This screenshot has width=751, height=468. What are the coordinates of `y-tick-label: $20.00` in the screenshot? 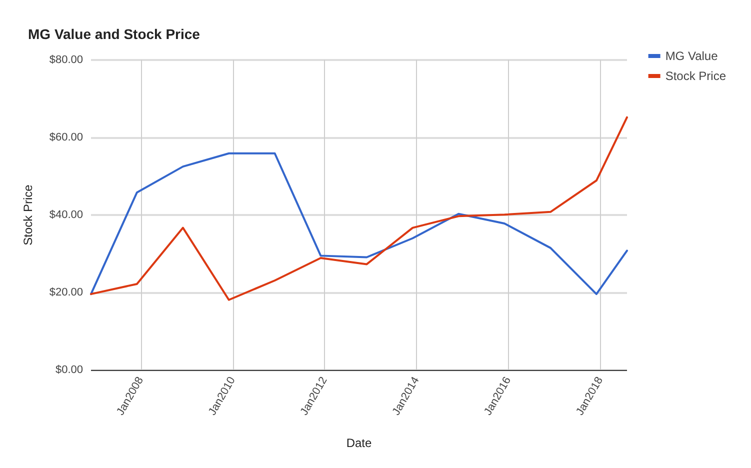 It's located at (66, 292).